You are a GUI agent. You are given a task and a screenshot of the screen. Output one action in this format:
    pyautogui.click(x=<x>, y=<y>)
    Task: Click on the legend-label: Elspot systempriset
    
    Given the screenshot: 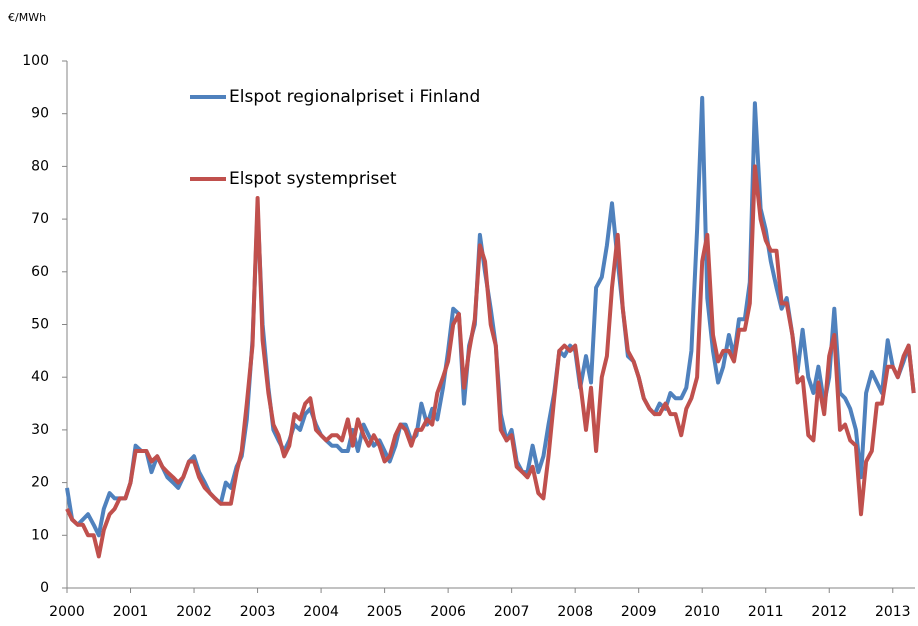 What is the action you would take?
    pyautogui.click(x=313, y=179)
    